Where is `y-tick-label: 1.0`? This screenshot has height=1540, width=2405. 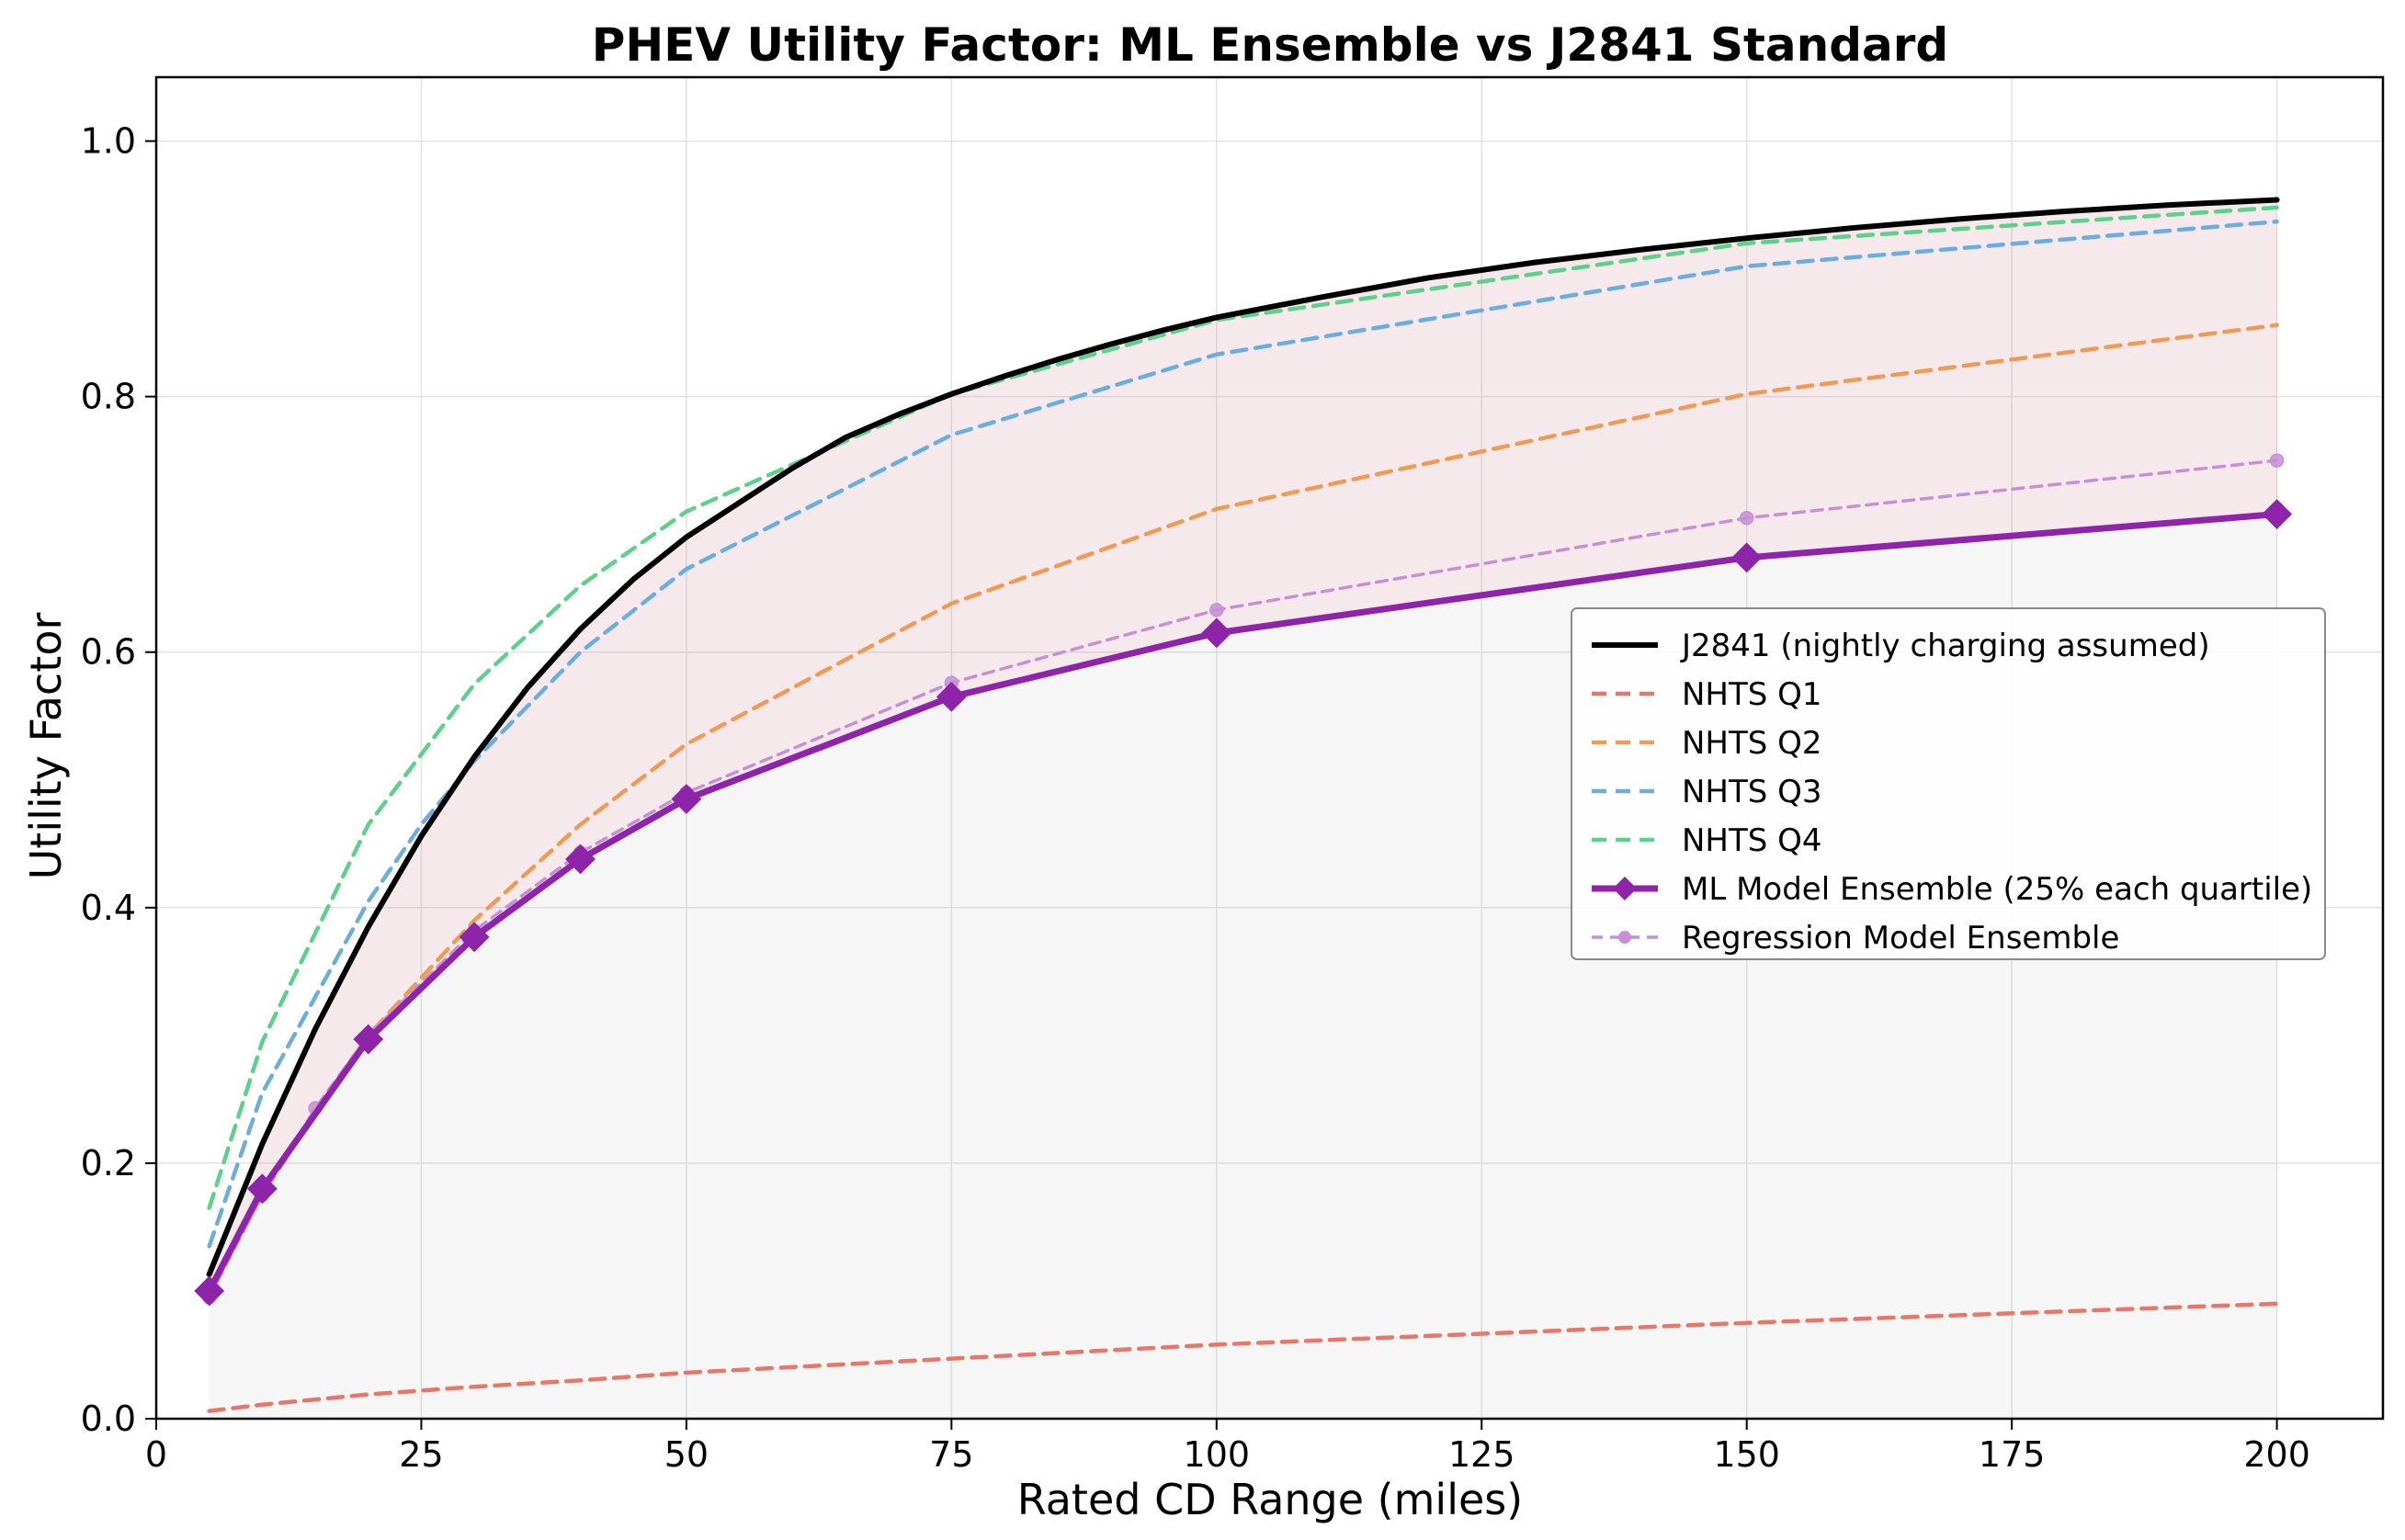
y-tick-label: 1.0 is located at coordinates (108, 141).